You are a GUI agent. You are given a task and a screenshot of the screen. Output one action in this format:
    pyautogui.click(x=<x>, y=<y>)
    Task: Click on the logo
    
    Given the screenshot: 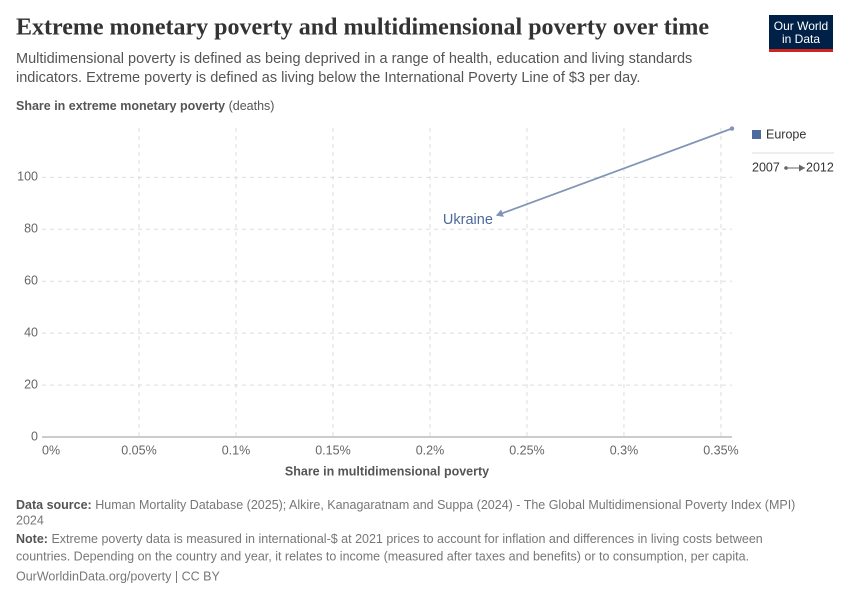 What is the action you would take?
    pyautogui.click(x=801, y=33)
    